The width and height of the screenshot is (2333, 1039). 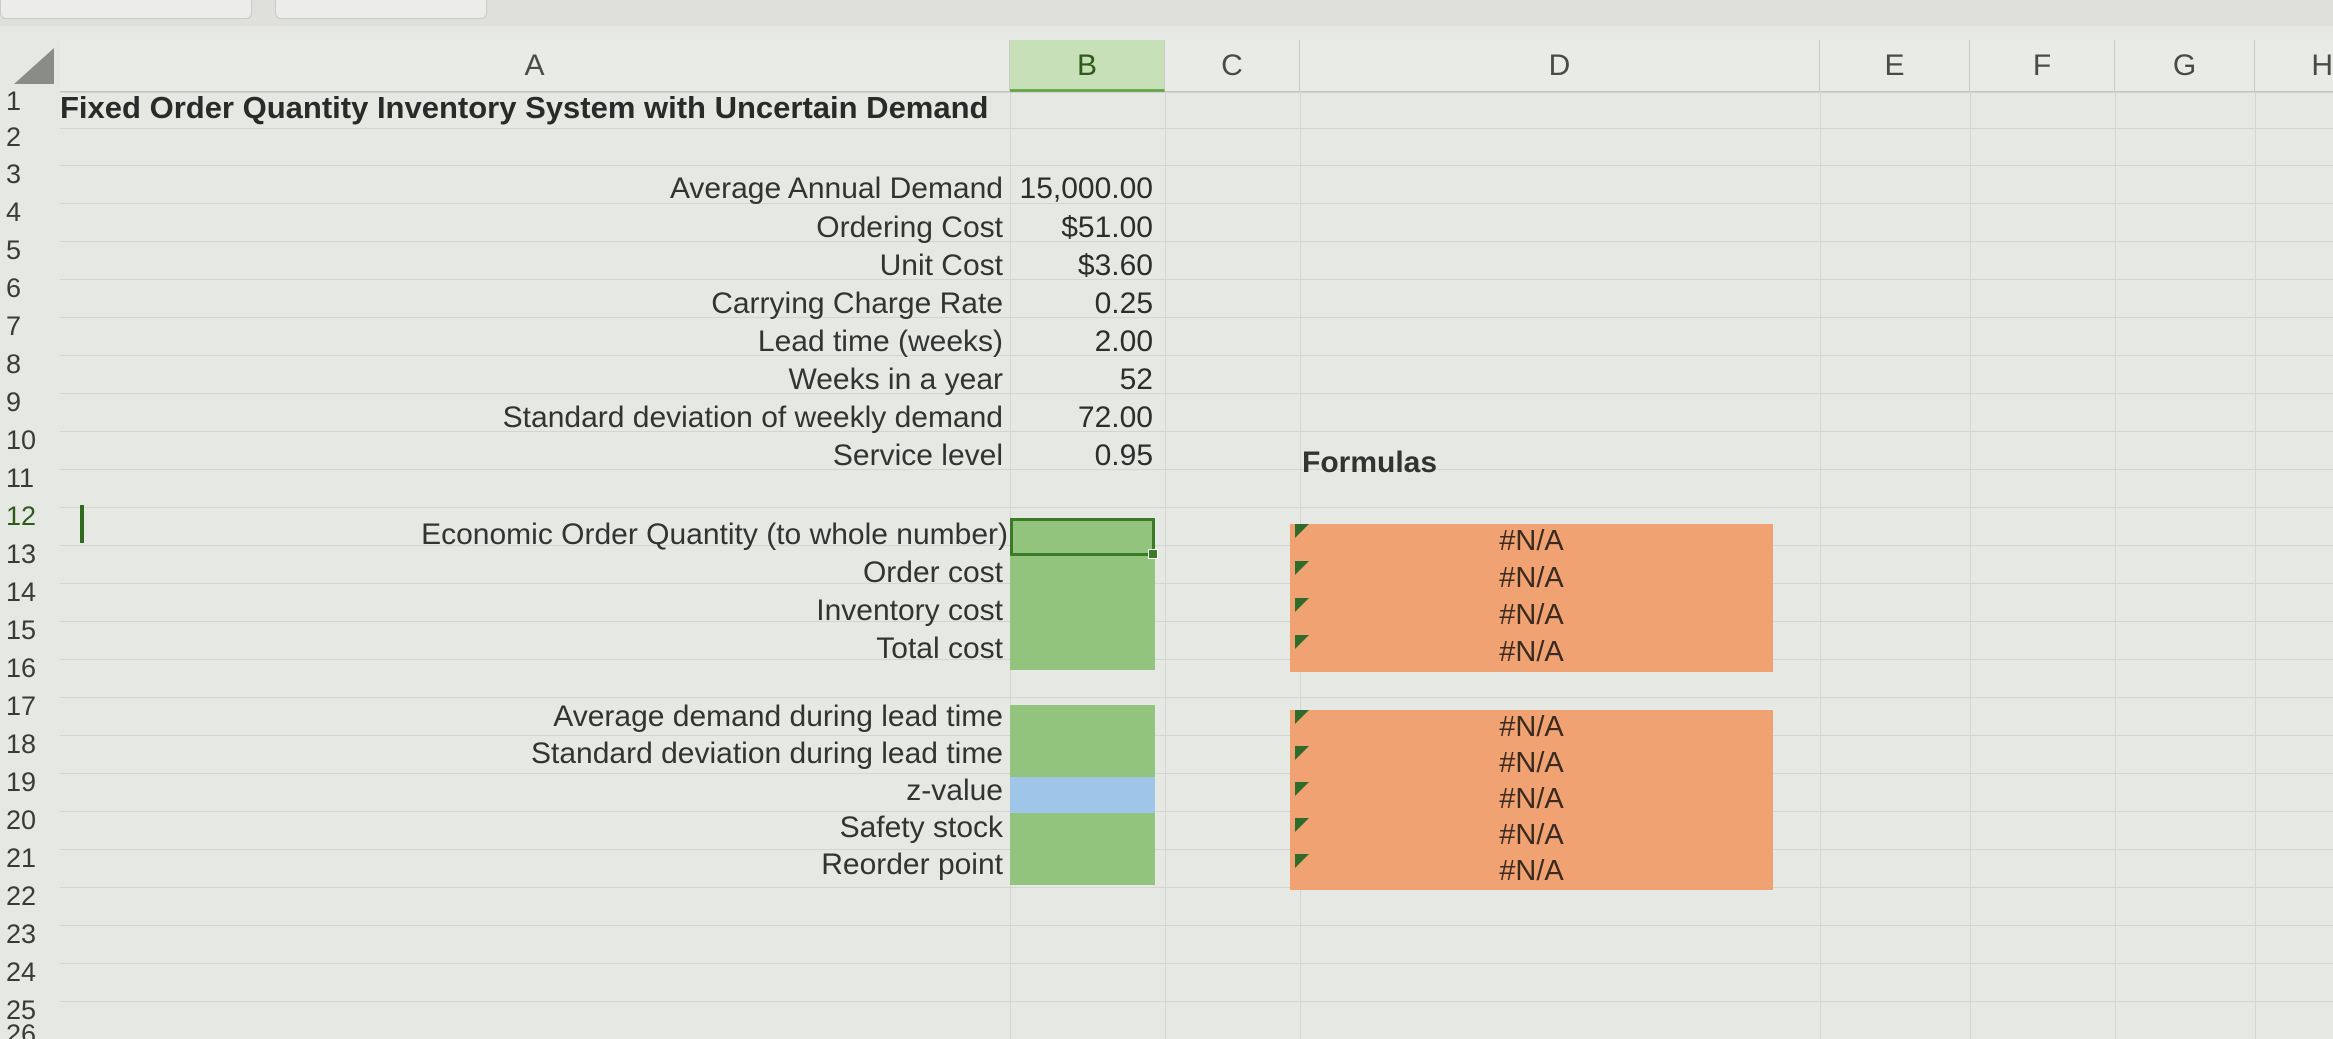 What do you see at coordinates (921, 827) in the screenshot?
I see `output-label: Safety stock` at bounding box center [921, 827].